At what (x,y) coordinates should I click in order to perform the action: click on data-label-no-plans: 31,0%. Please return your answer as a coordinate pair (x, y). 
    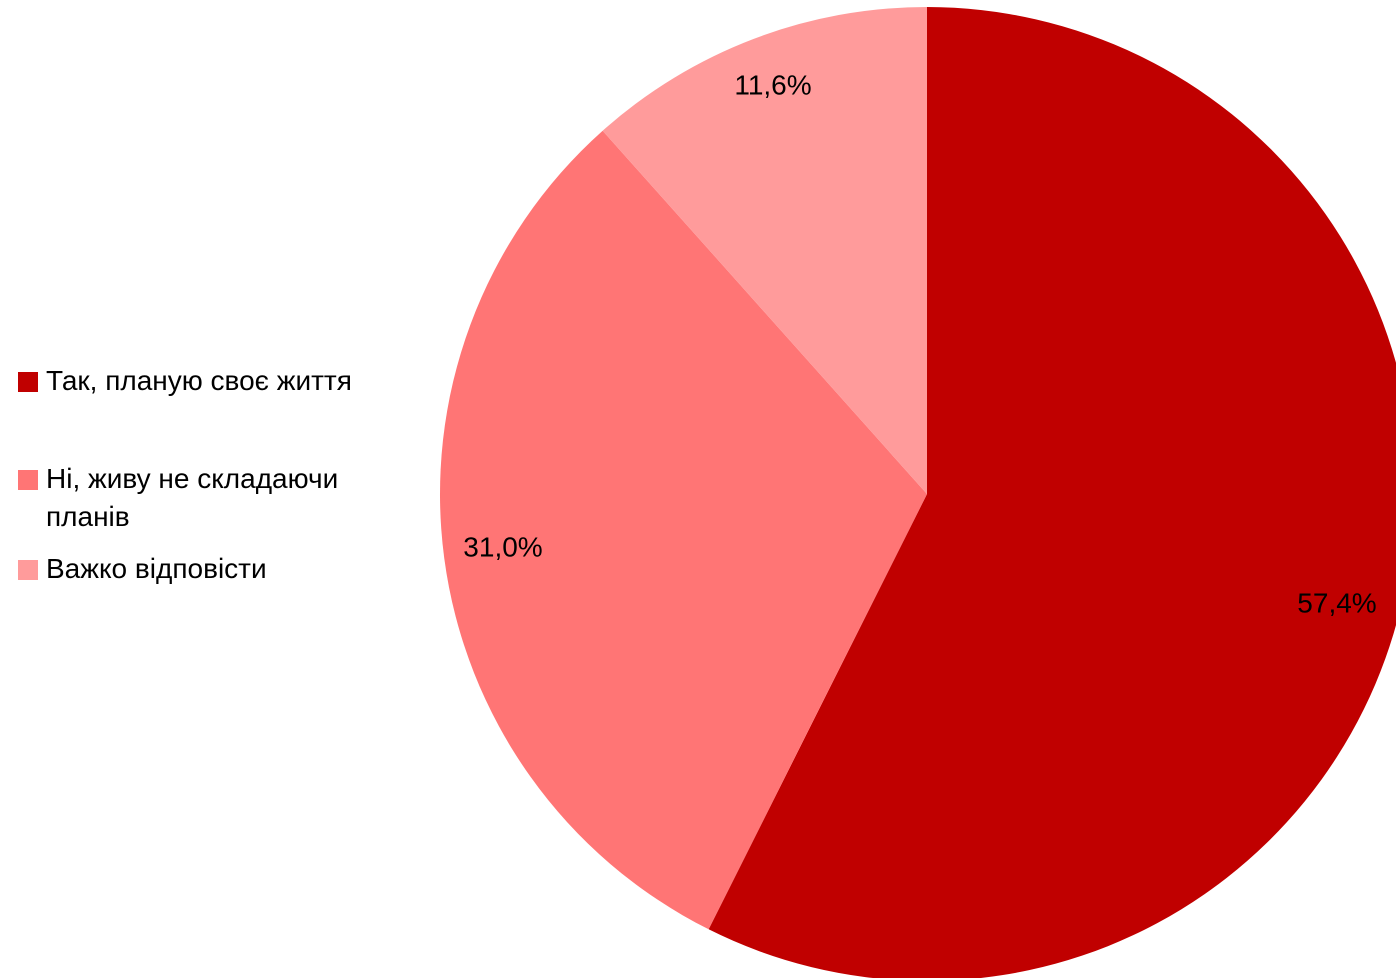
    Looking at the image, I should click on (502, 546).